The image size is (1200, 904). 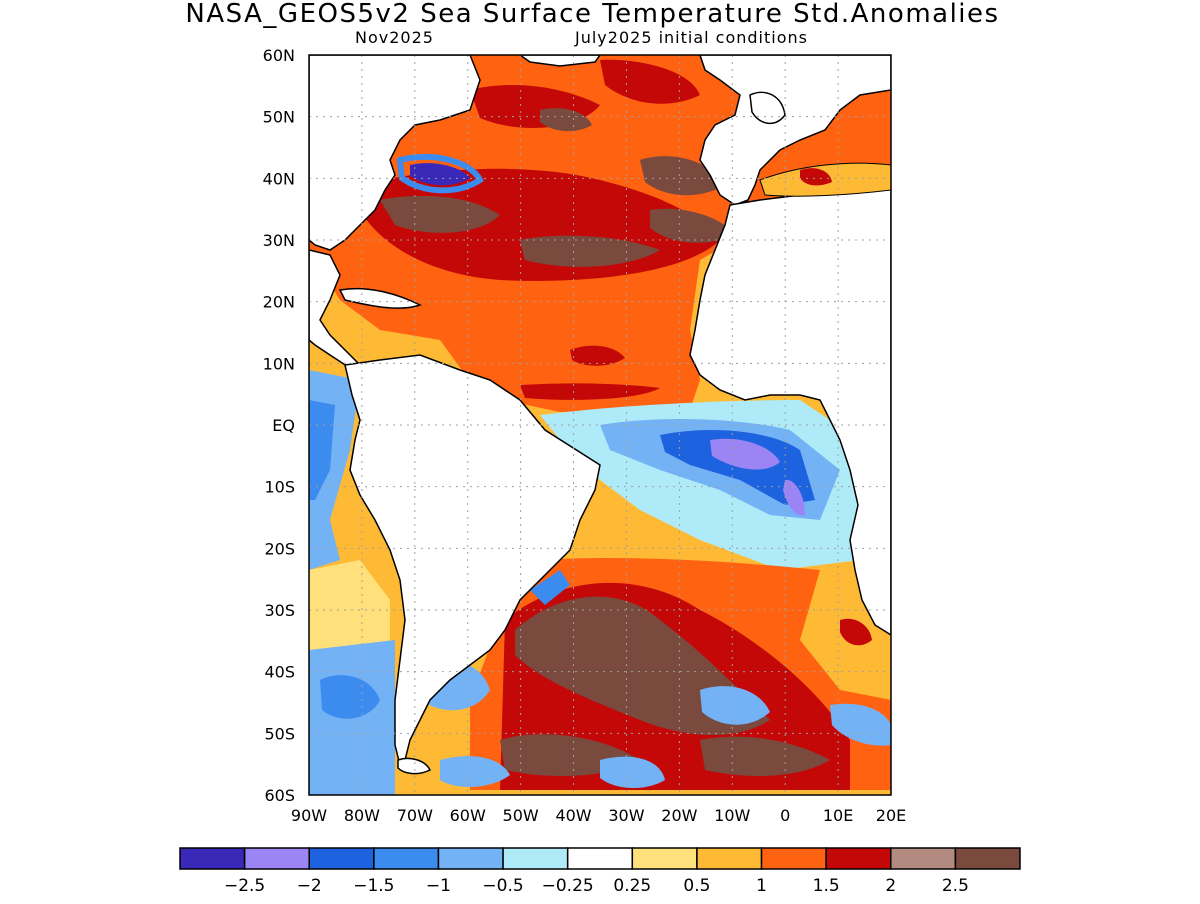 What do you see at coordinates (335, 309) in the screenshot?
I see `central-america-land` at bounding box center [335, 309].